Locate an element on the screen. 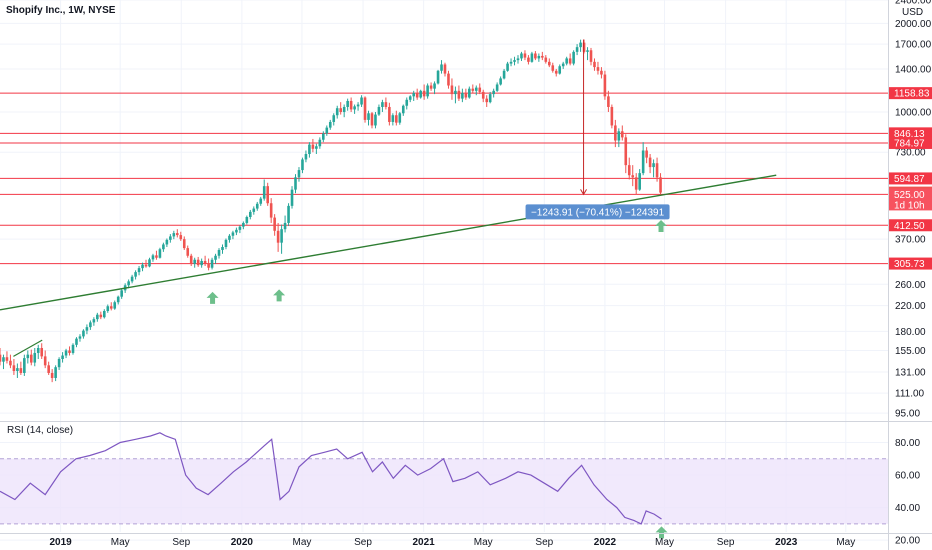 The width and height of the screenshot is (932, 550). measurement-tool: −1243.91 (−70.41%) −124391 is located at coordinates (597, 129).